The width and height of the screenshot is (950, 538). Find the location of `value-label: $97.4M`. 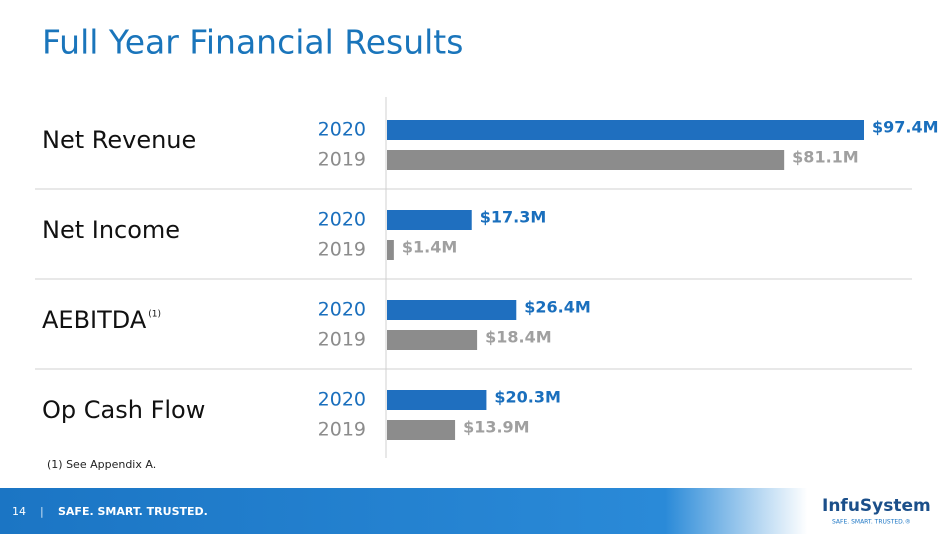

value-label: $97.4M is located at coordinates (905, 127).